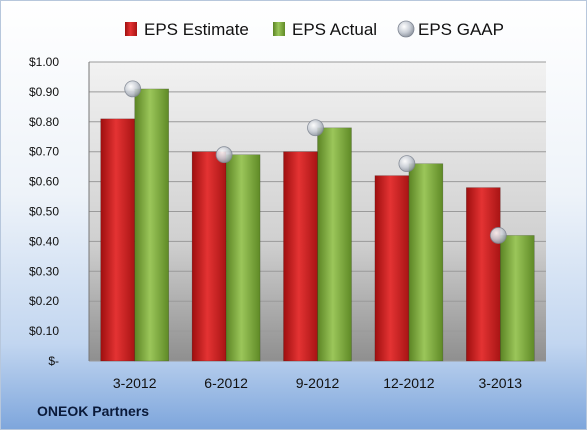 This screenshot has height=431, width=587. Describe the element at coordinates (44, 301) in the screenshot. I see `y-tick-label: $0.20` at that location.